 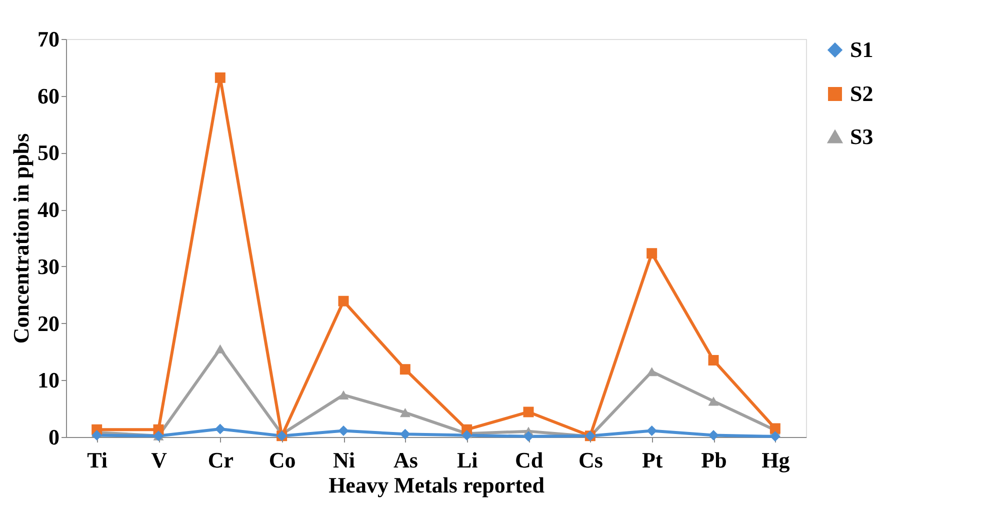 I want to click on y-tick-label: 70, so click(x=49, y=39).